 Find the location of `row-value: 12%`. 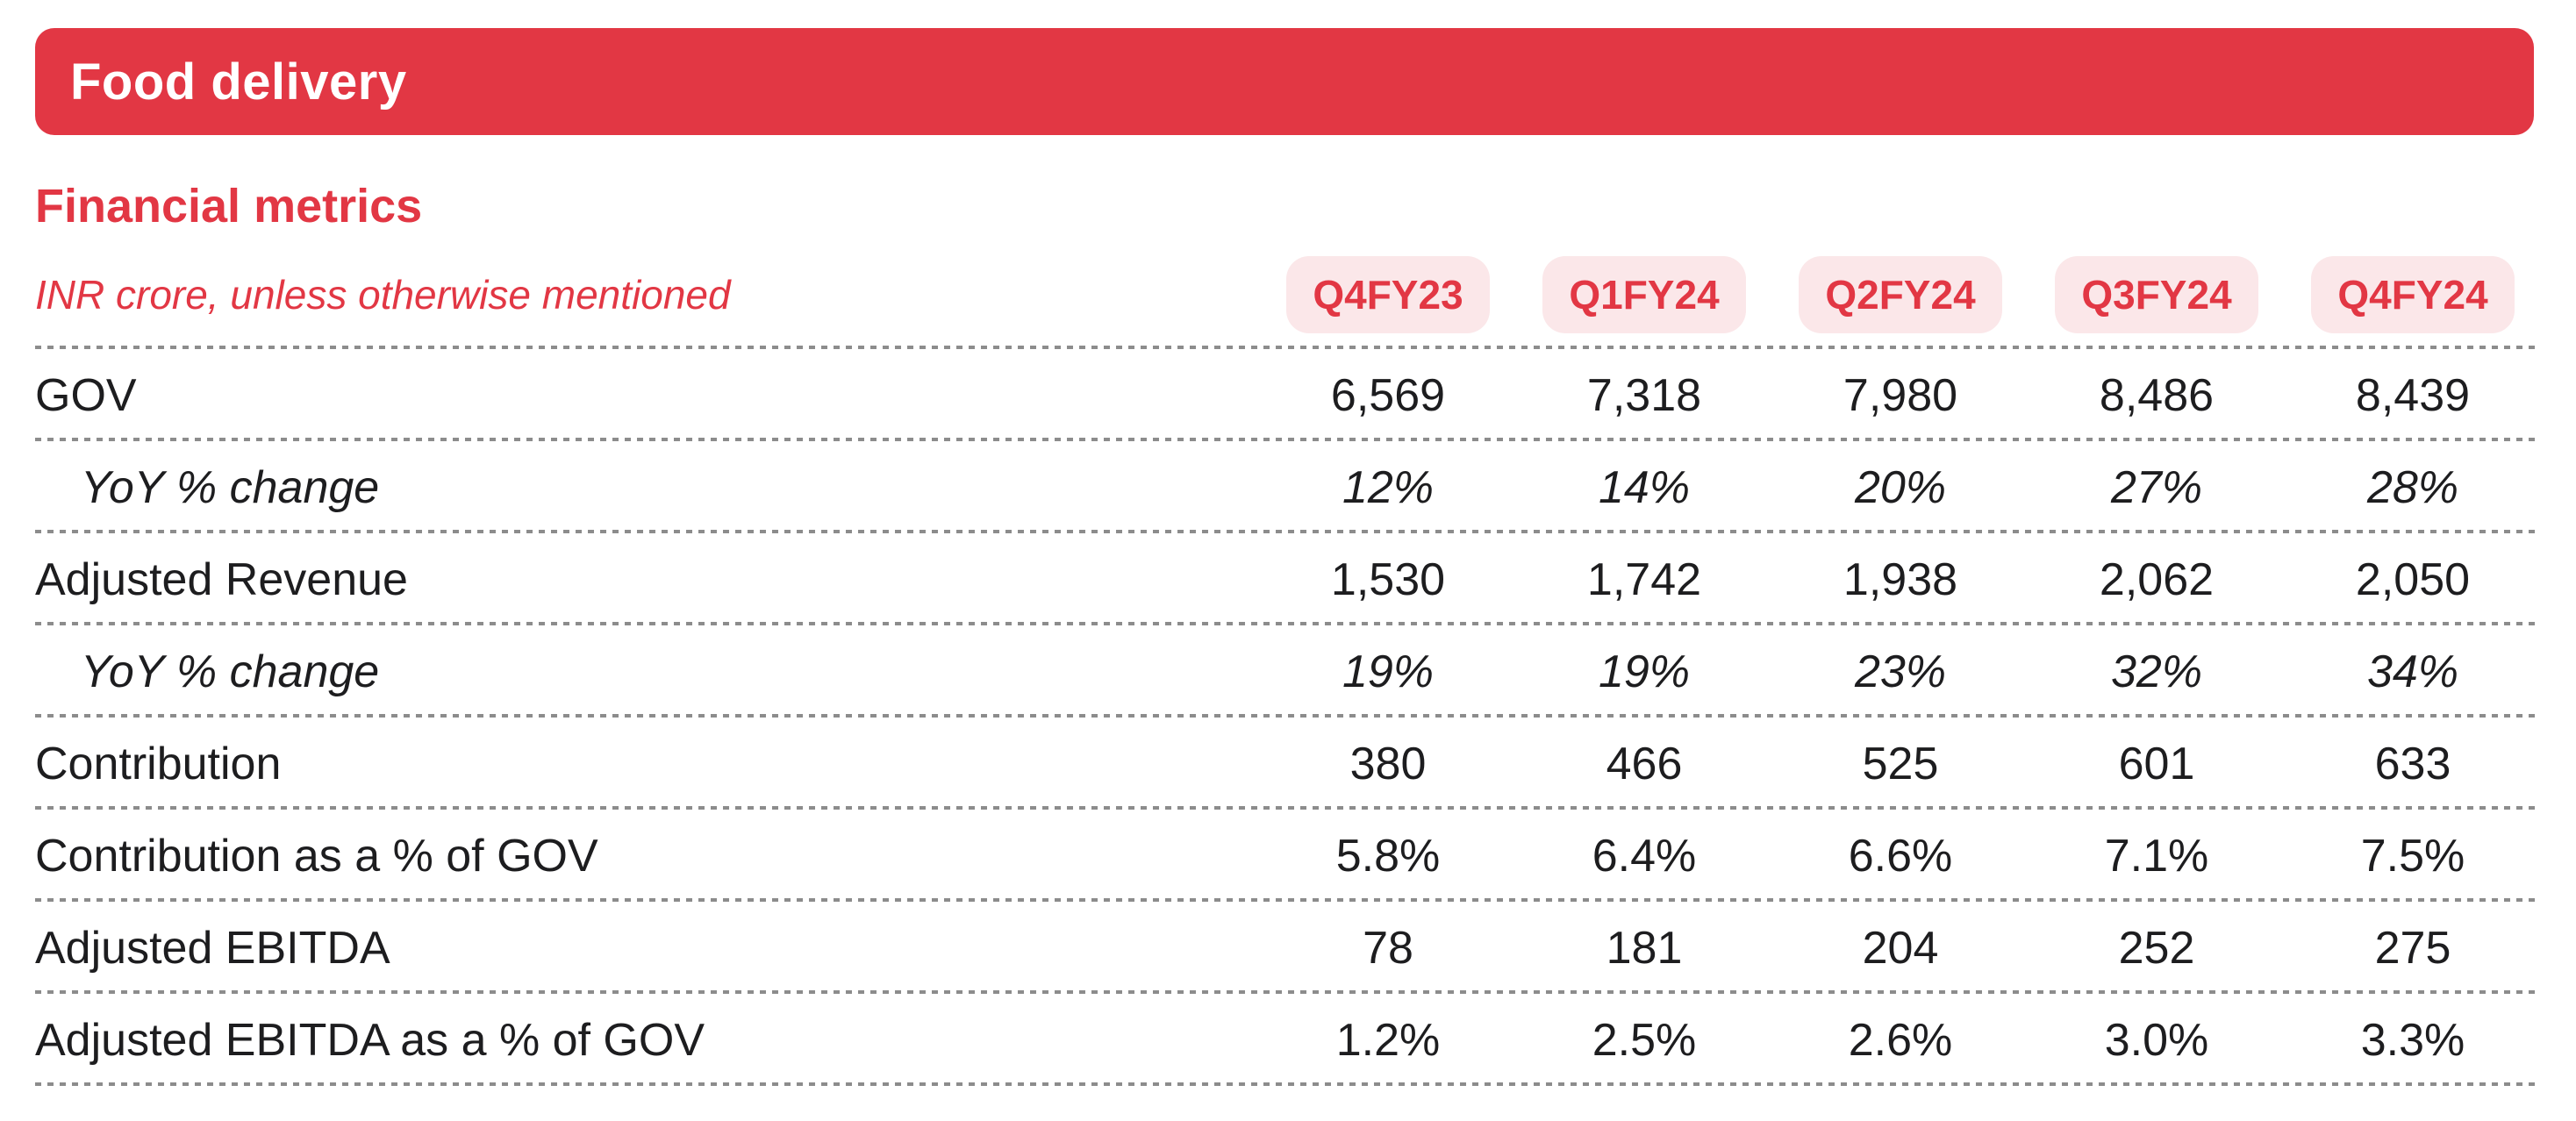

row-value: 12% is located at coordinates (1388, 487).